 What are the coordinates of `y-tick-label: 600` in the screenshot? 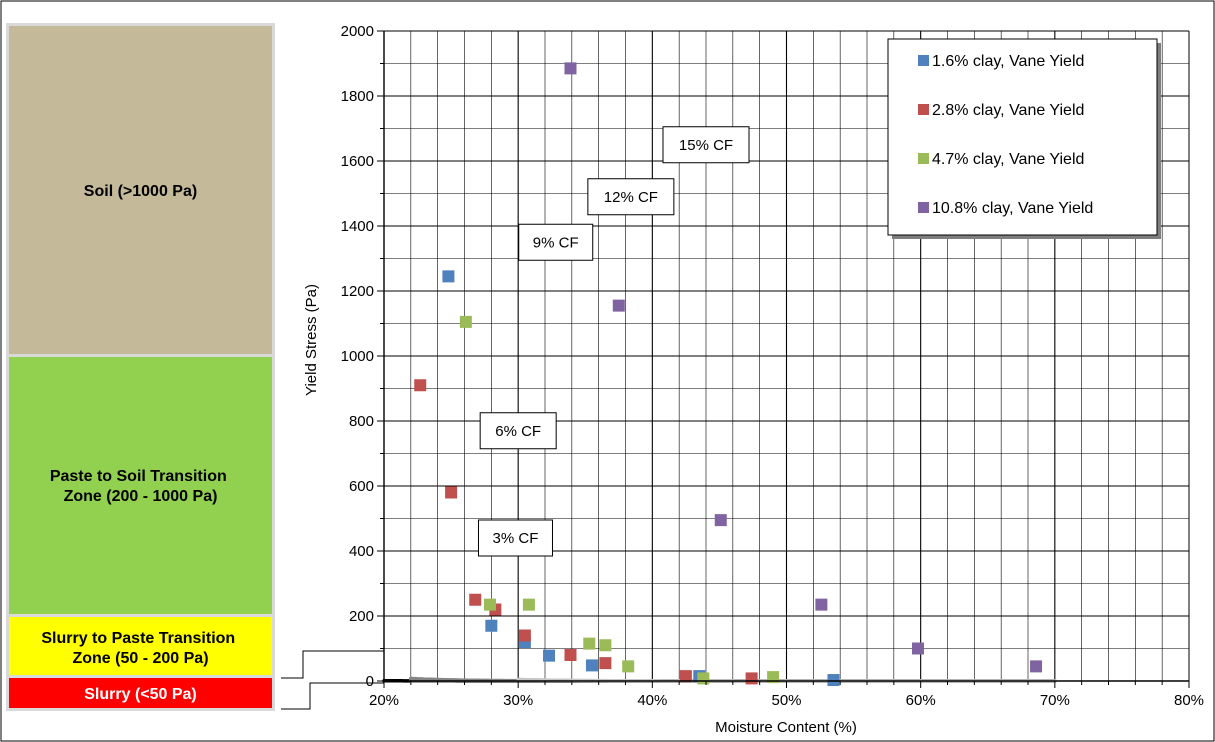 It's located at (361, 486).